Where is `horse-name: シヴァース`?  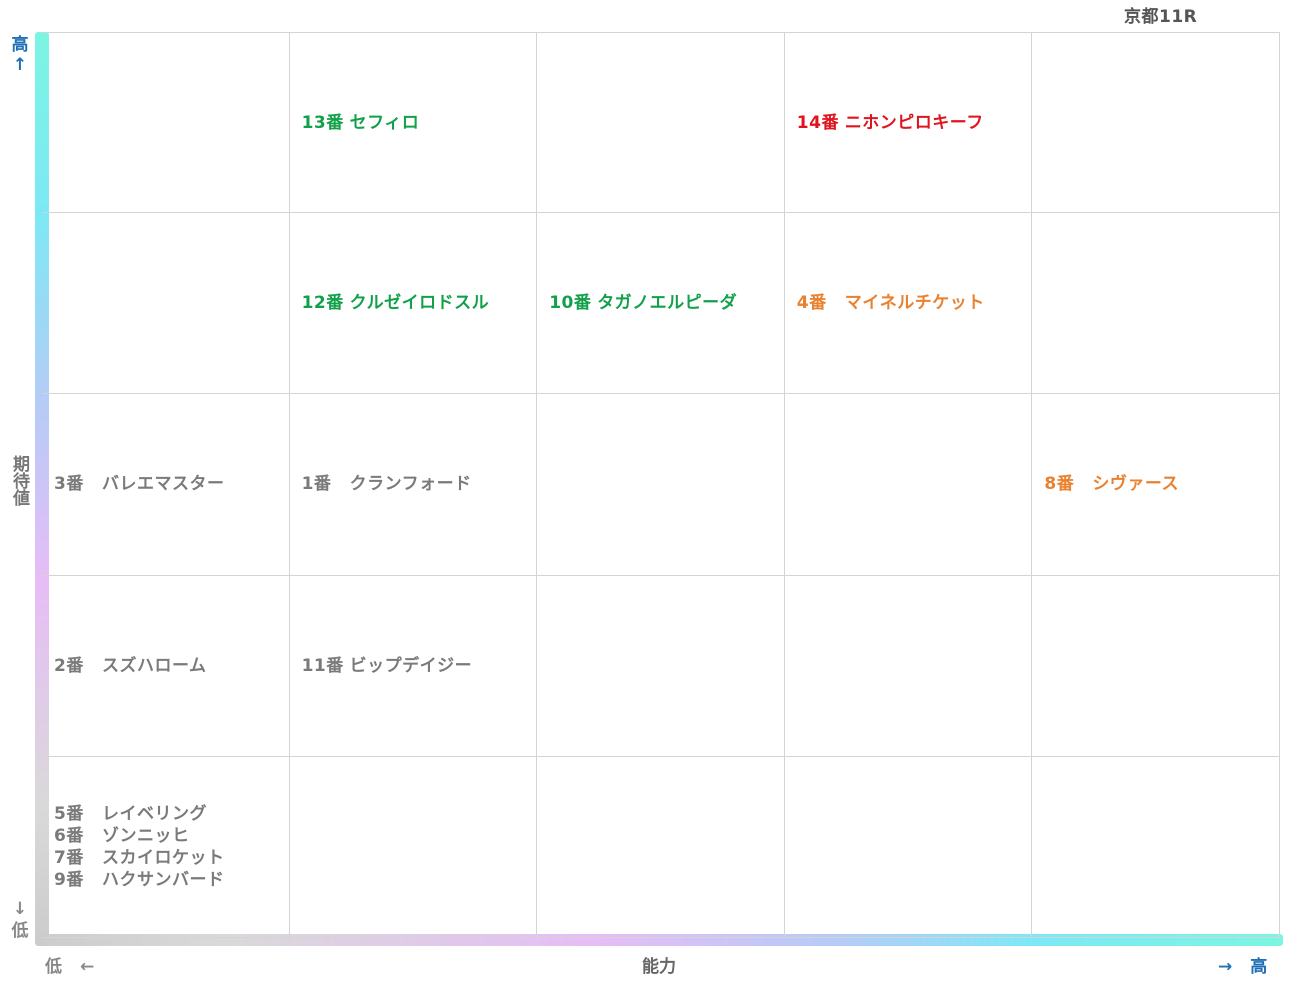
horse-name: シヴァース is located at coordinates (1136, 484).